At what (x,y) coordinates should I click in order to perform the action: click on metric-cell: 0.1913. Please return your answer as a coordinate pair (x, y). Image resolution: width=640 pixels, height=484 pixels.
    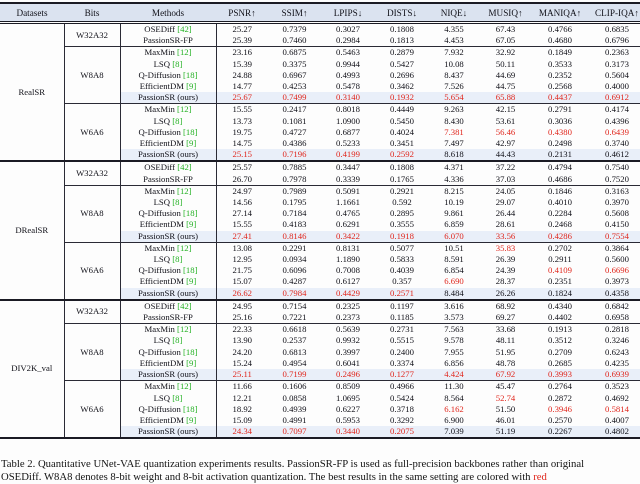
    Looking at the image, I should click on (560, 329).